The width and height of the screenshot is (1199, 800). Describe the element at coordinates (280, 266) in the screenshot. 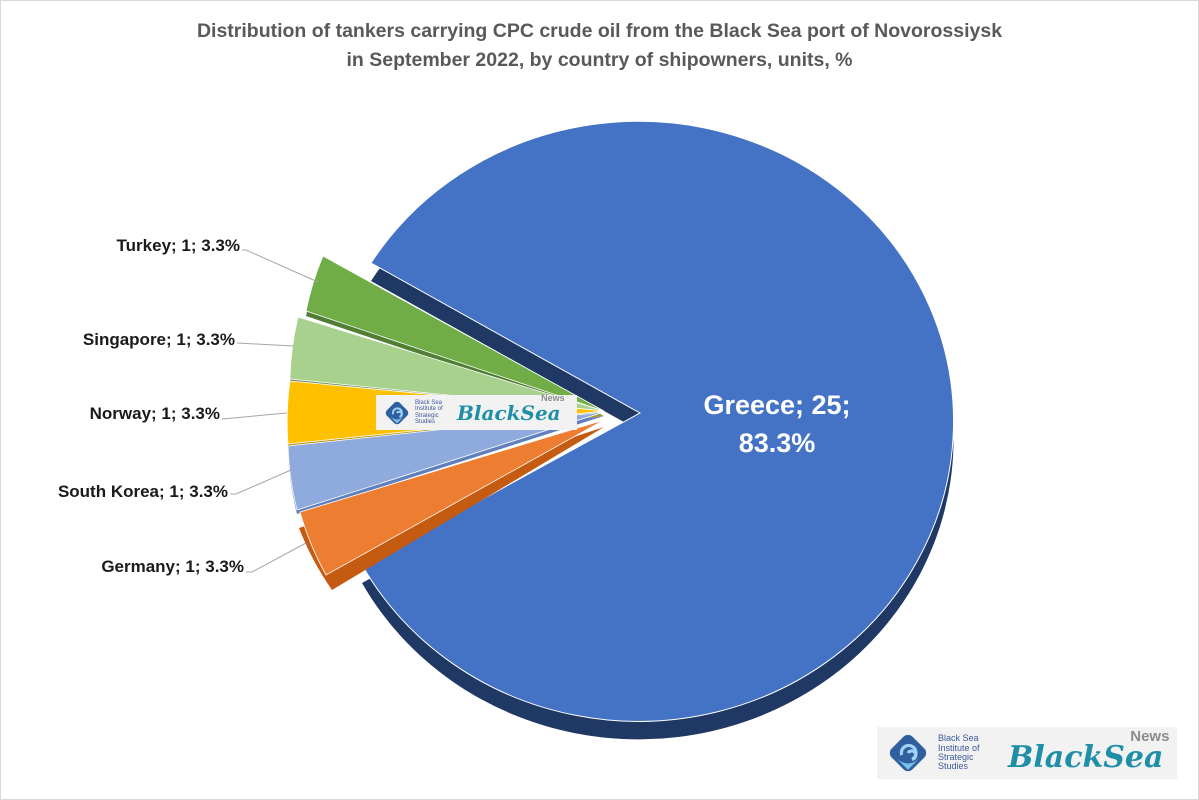

I see `leader-line-turkey` at that location.